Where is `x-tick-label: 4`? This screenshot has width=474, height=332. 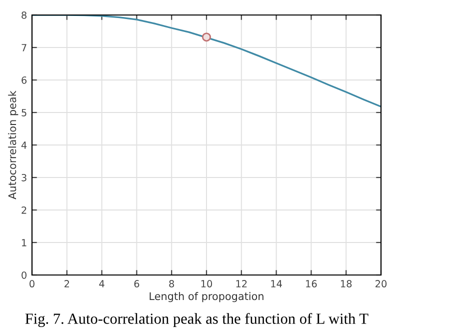 x-tick-label: 4 is located at coordinates (101, 284).